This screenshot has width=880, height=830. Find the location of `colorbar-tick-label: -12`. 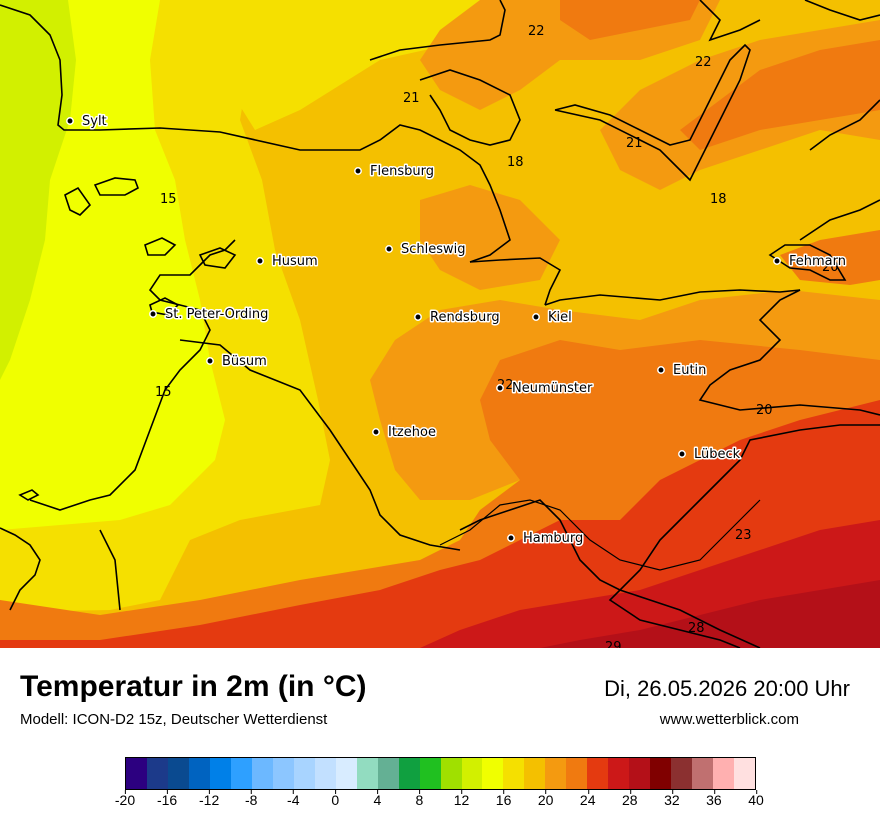

colorbar-tick-label: -12 is located at coordinates (209, 799).